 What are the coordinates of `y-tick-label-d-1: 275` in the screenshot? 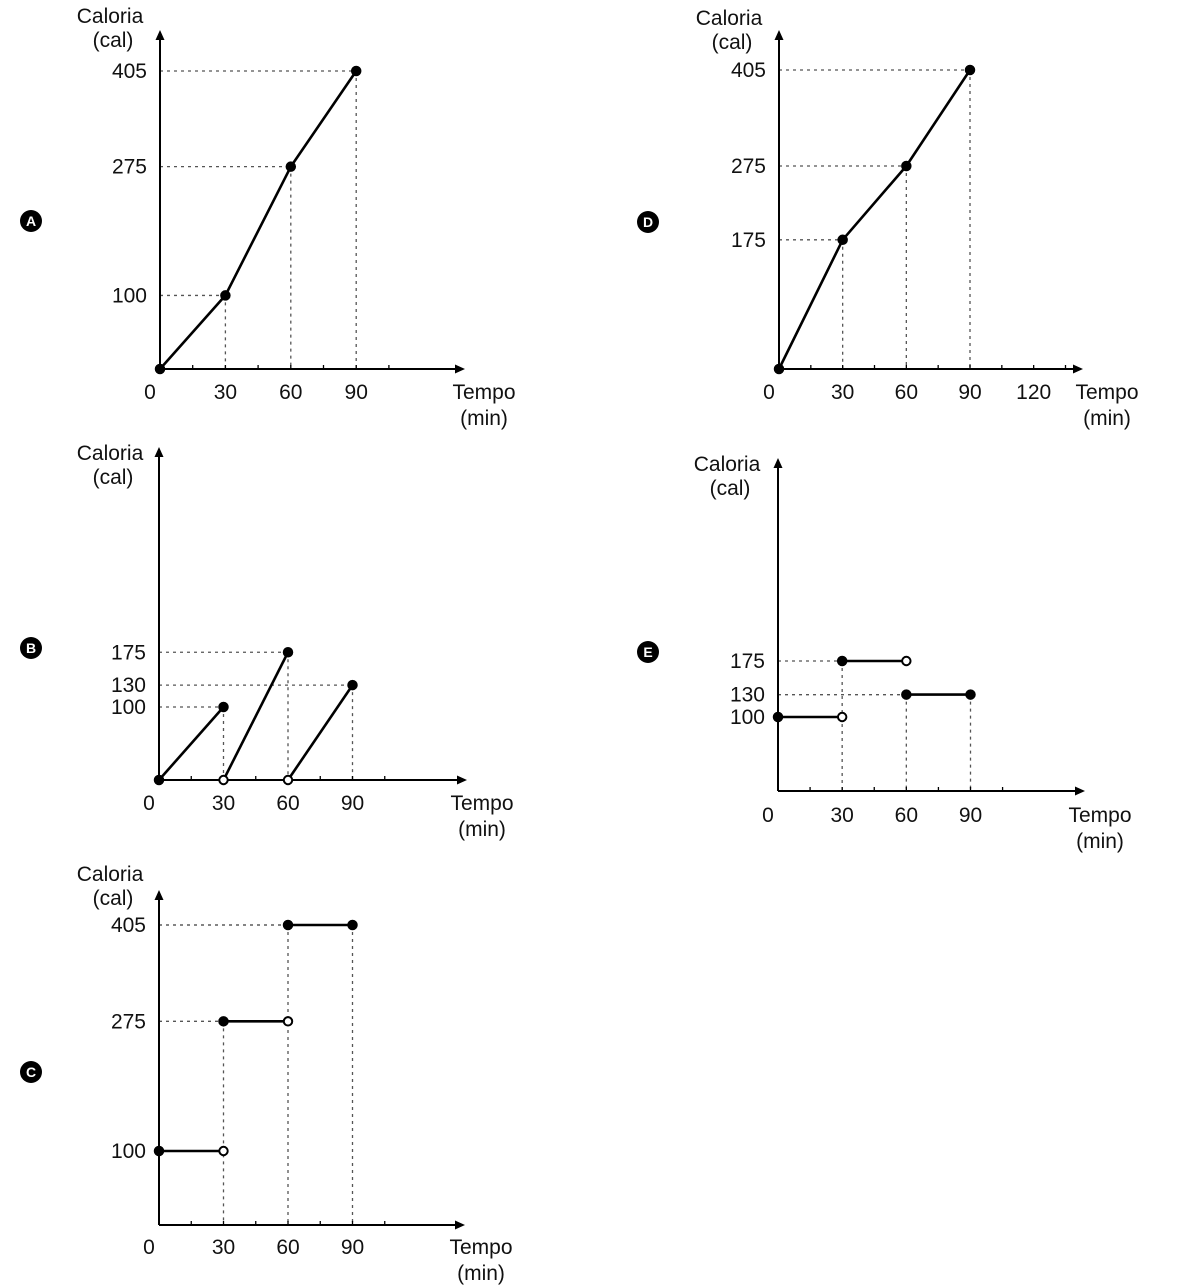 It's located at (748, 166).